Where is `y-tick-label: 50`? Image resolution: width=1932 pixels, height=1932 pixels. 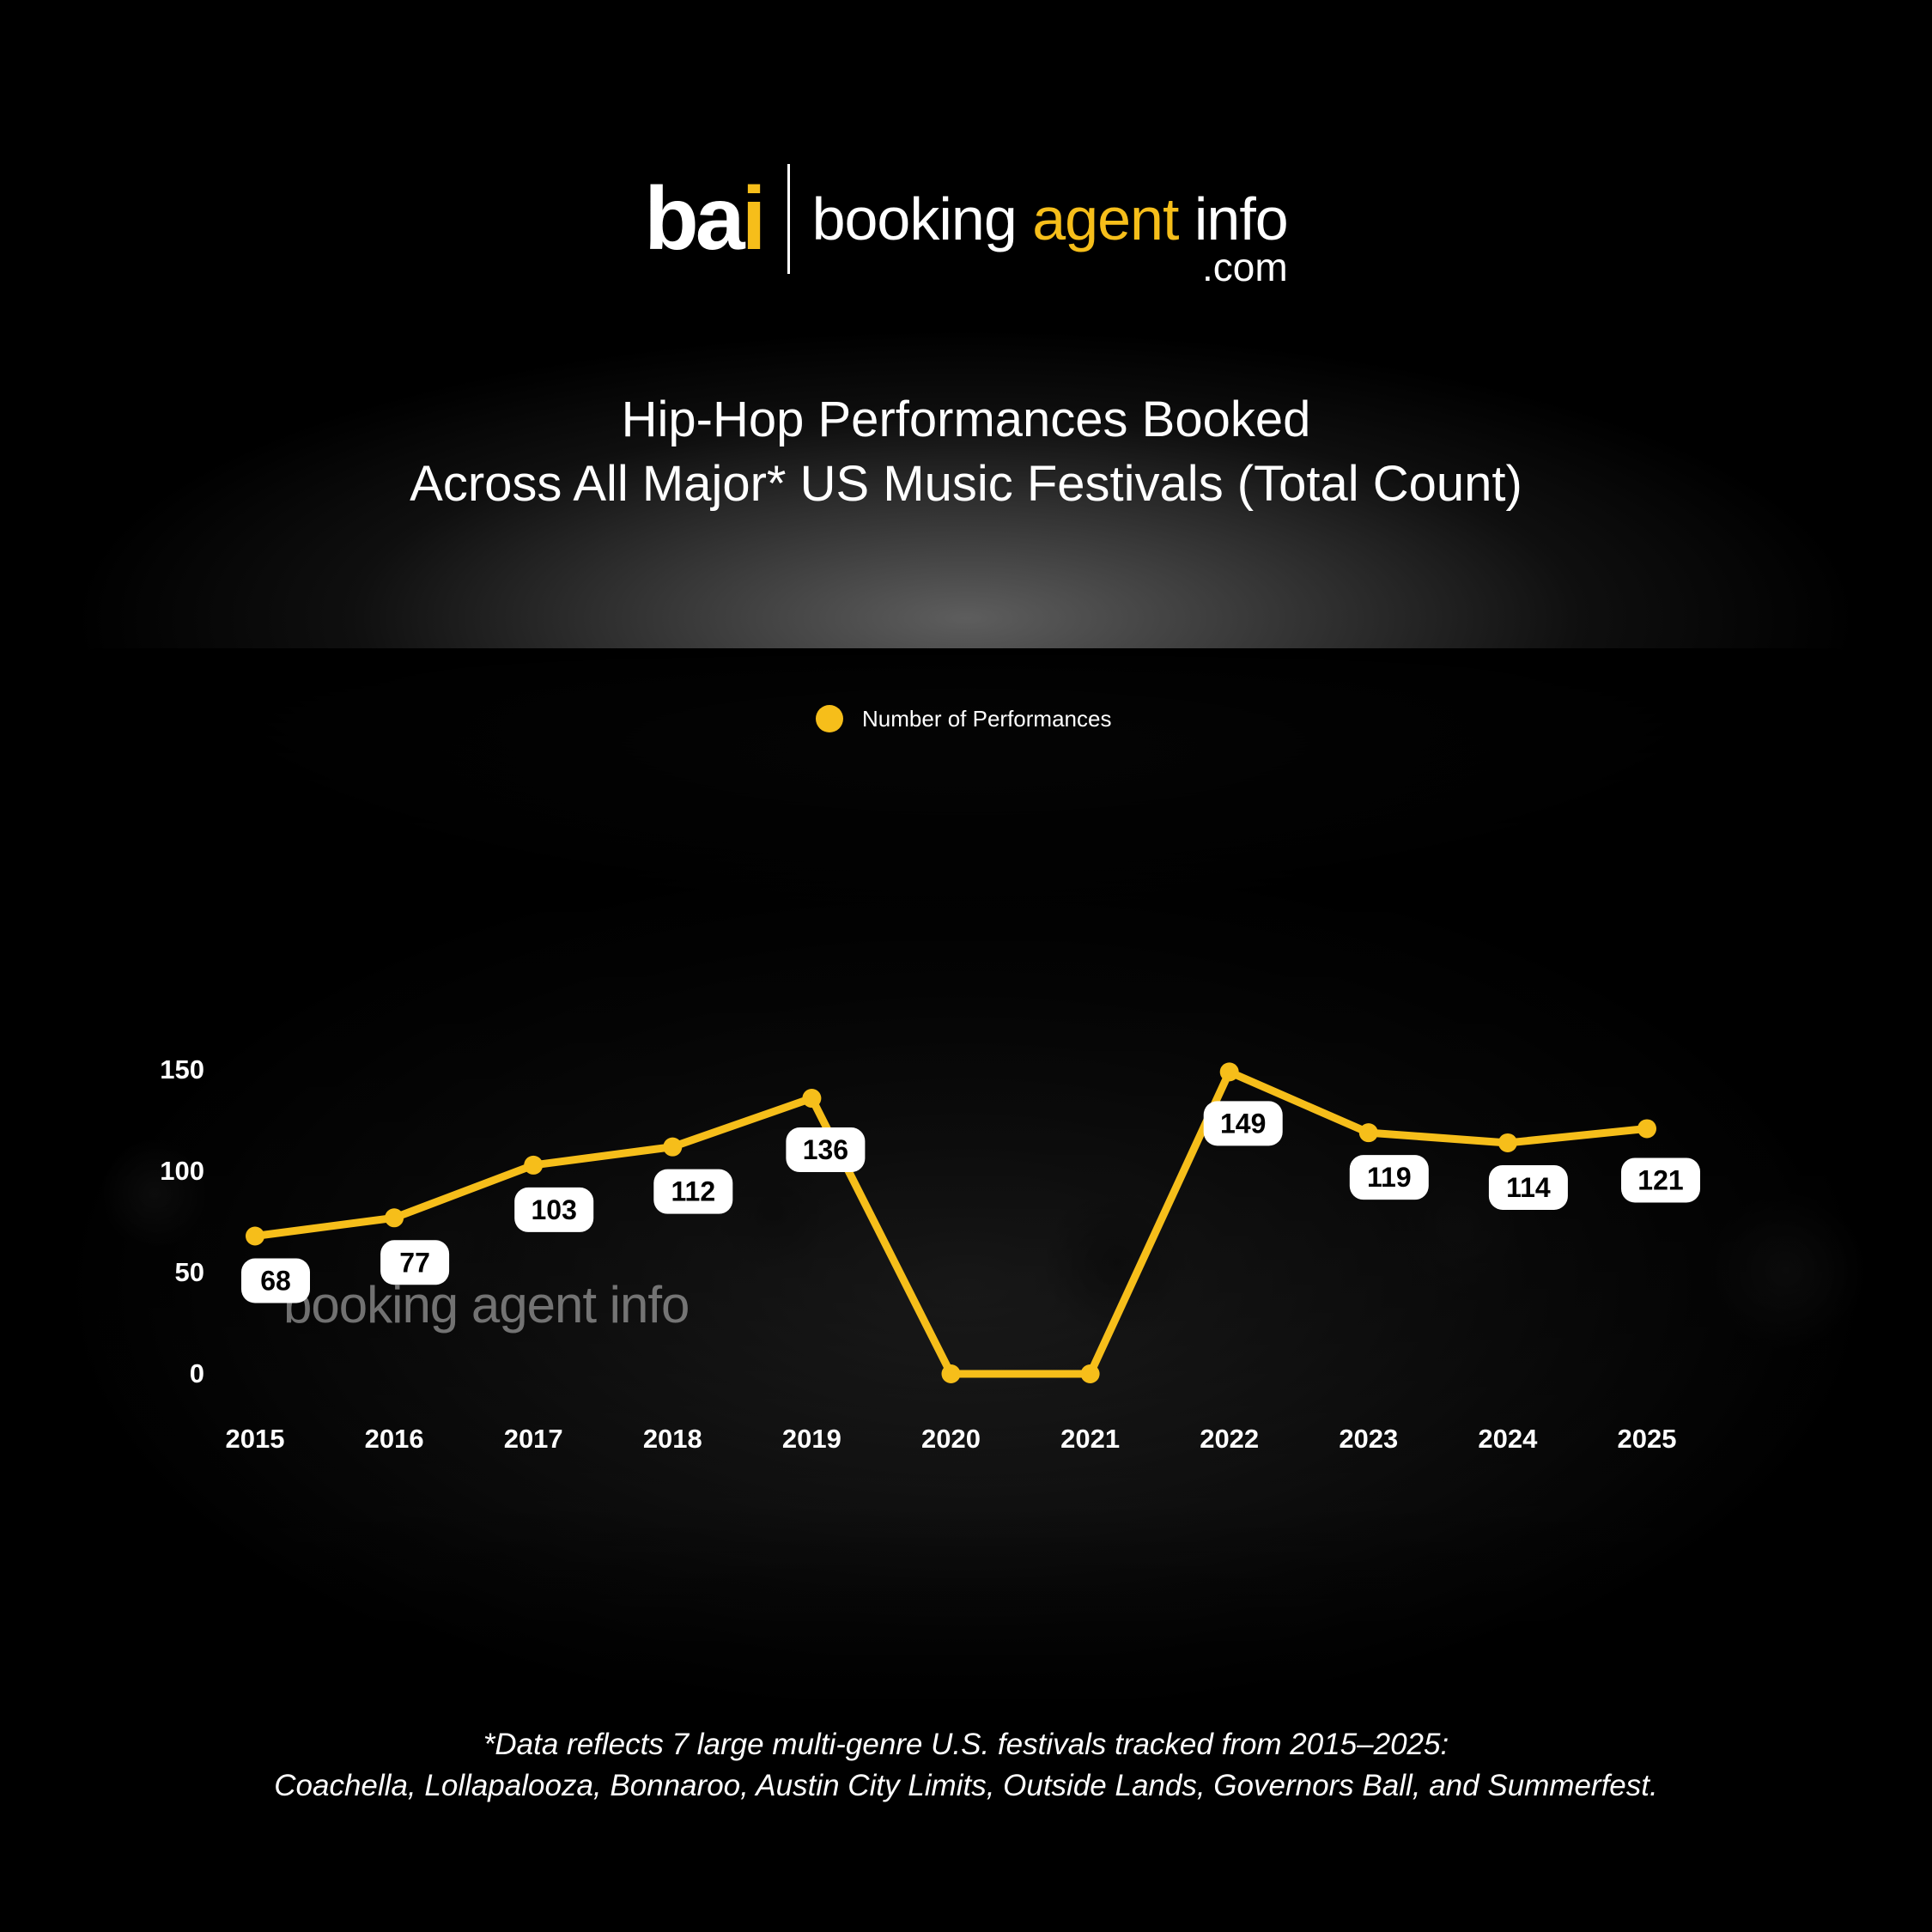 y-tick-label: 50 is located at coordinates (190, 1272).